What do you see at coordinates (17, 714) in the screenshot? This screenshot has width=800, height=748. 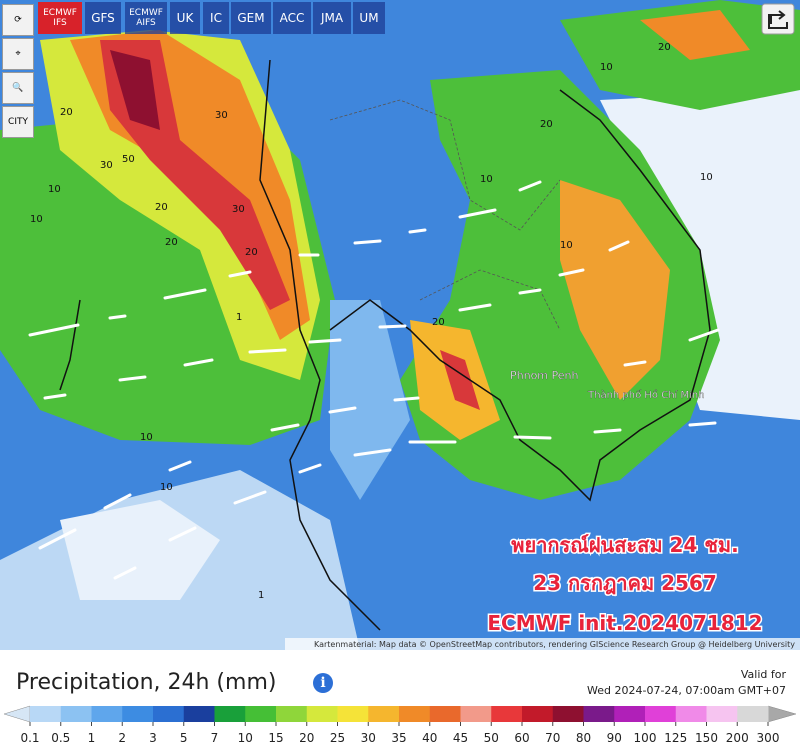 I see `under-arrow` at bounding box center [17, 714].